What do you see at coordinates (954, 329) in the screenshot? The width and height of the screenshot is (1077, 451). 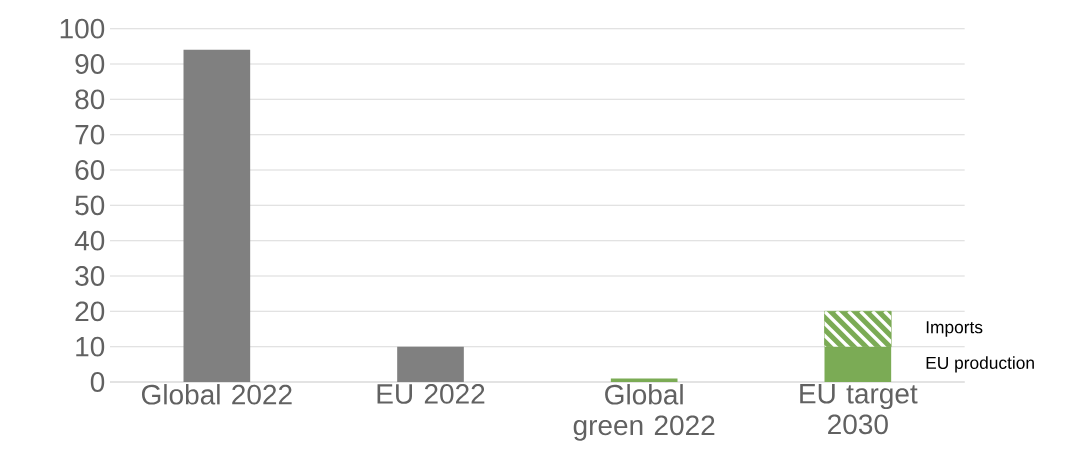 I see `text: Imports` at bounding box center [954, 329].